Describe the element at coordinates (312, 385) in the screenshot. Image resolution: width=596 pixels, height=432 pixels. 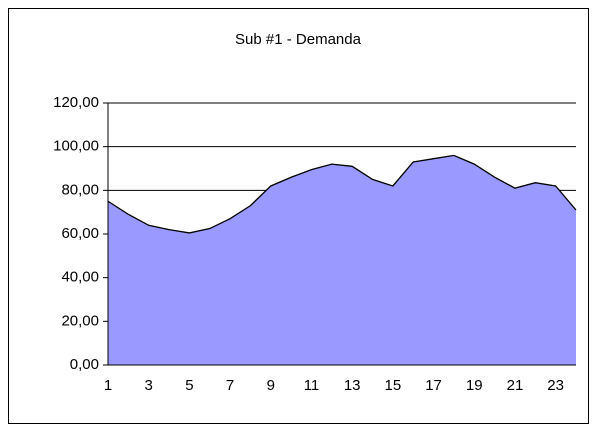
I see `x-tick-label: 11` at that location.